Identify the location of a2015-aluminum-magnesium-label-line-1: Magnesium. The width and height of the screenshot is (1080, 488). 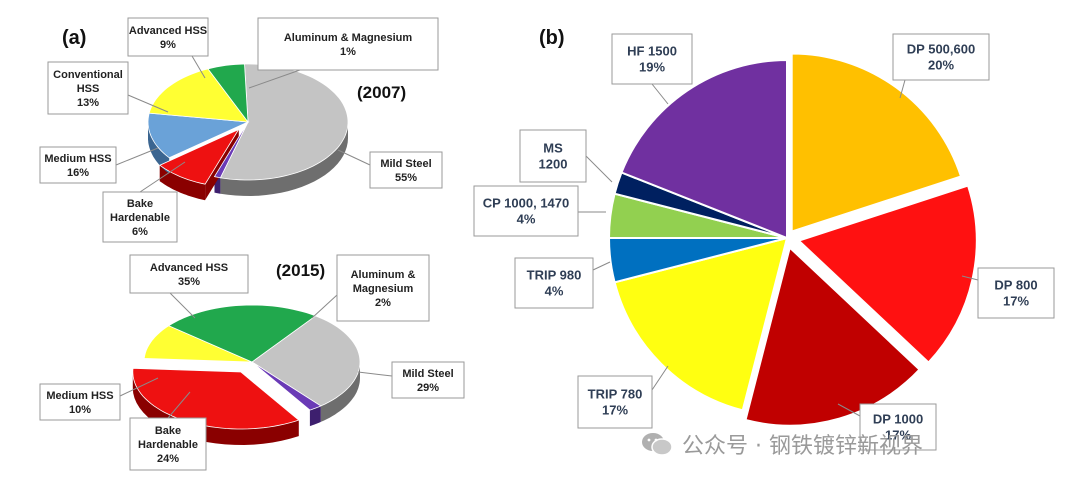
(383, 289).